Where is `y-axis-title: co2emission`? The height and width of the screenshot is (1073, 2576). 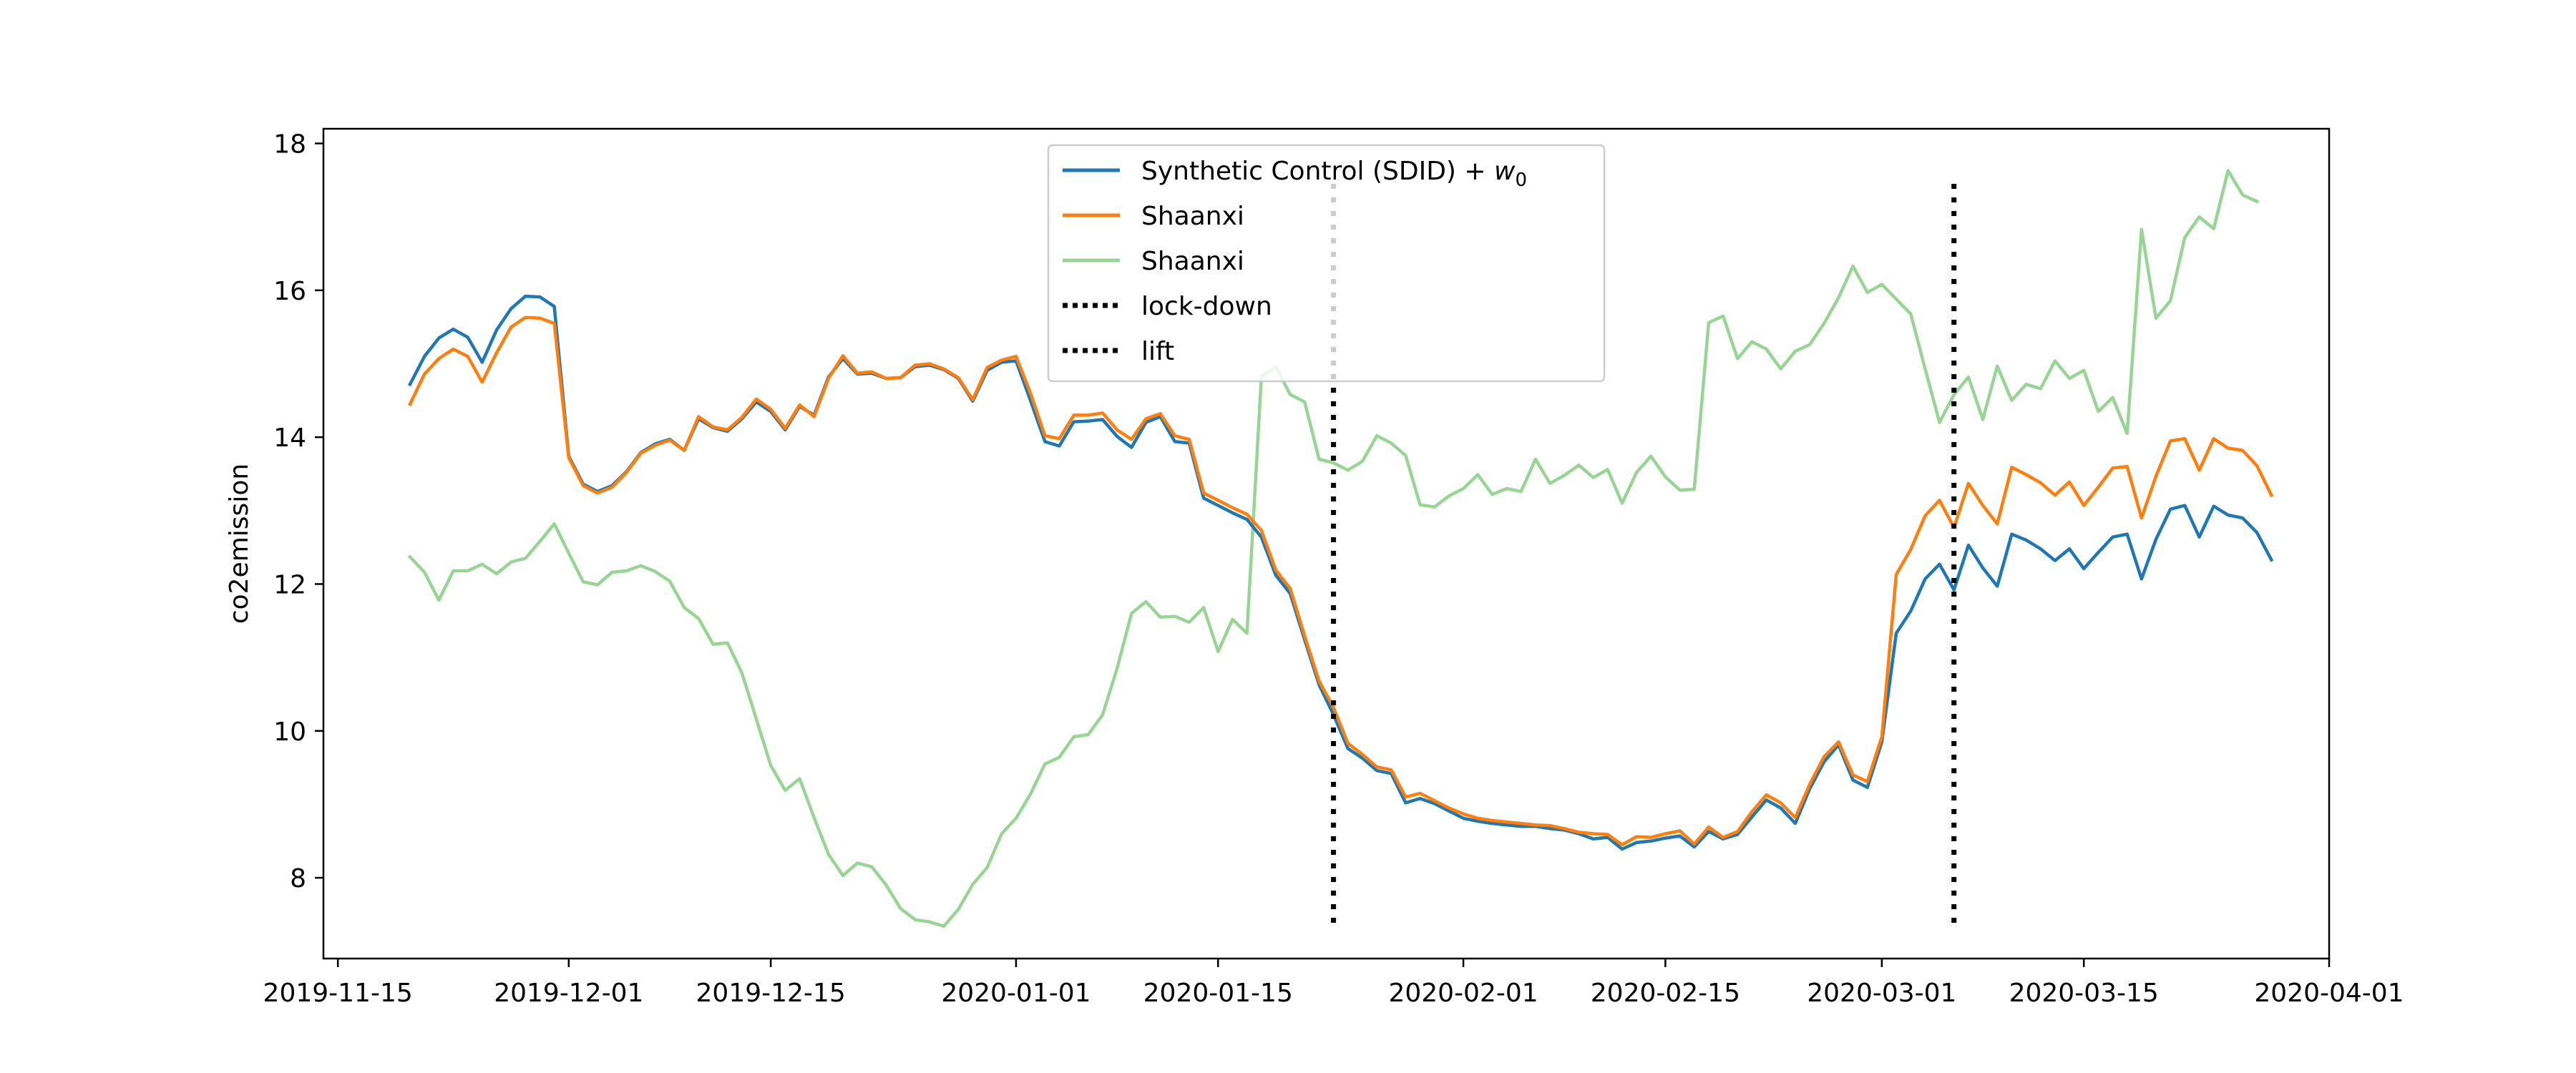
y-axis-title: co2emission is located at coordinates (239, 544).